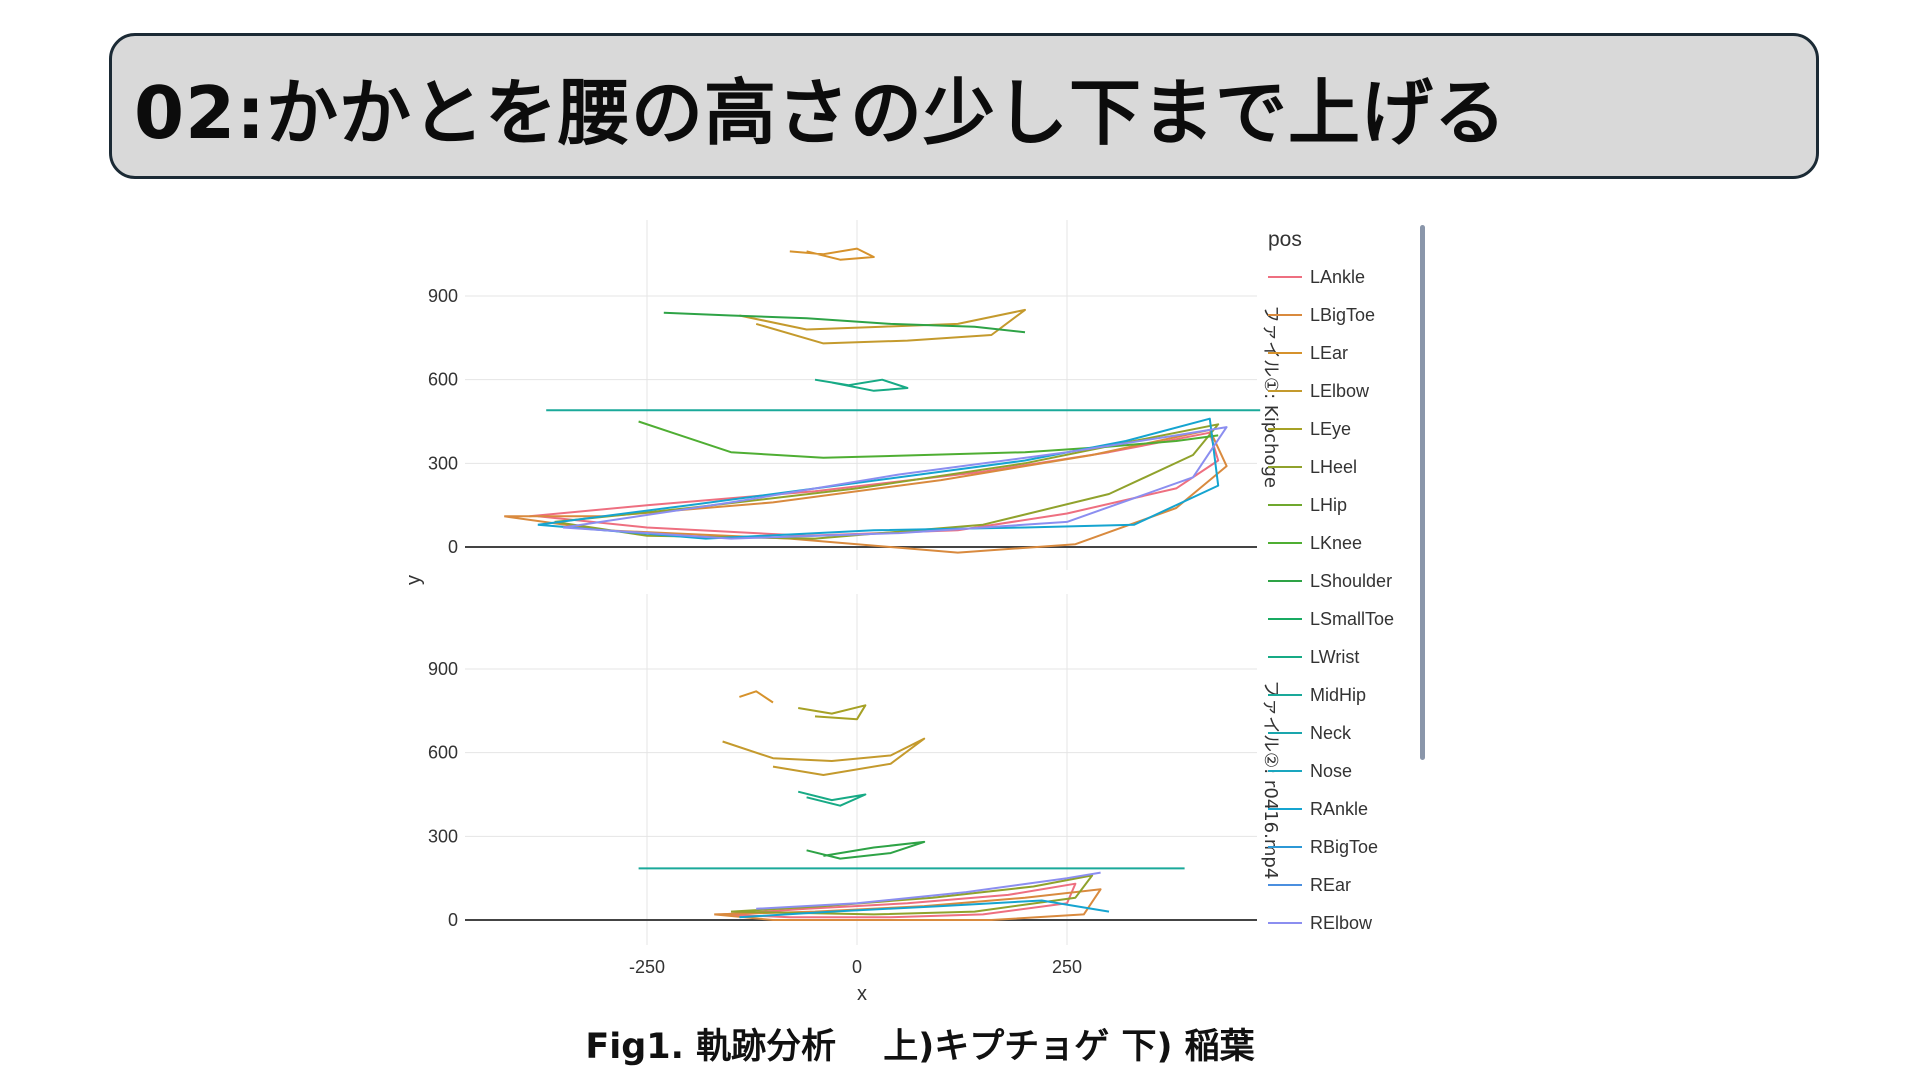  Describe the element at coordinates (1329, 504) in the screenshot. I see `legend-label: LHip` at that location.